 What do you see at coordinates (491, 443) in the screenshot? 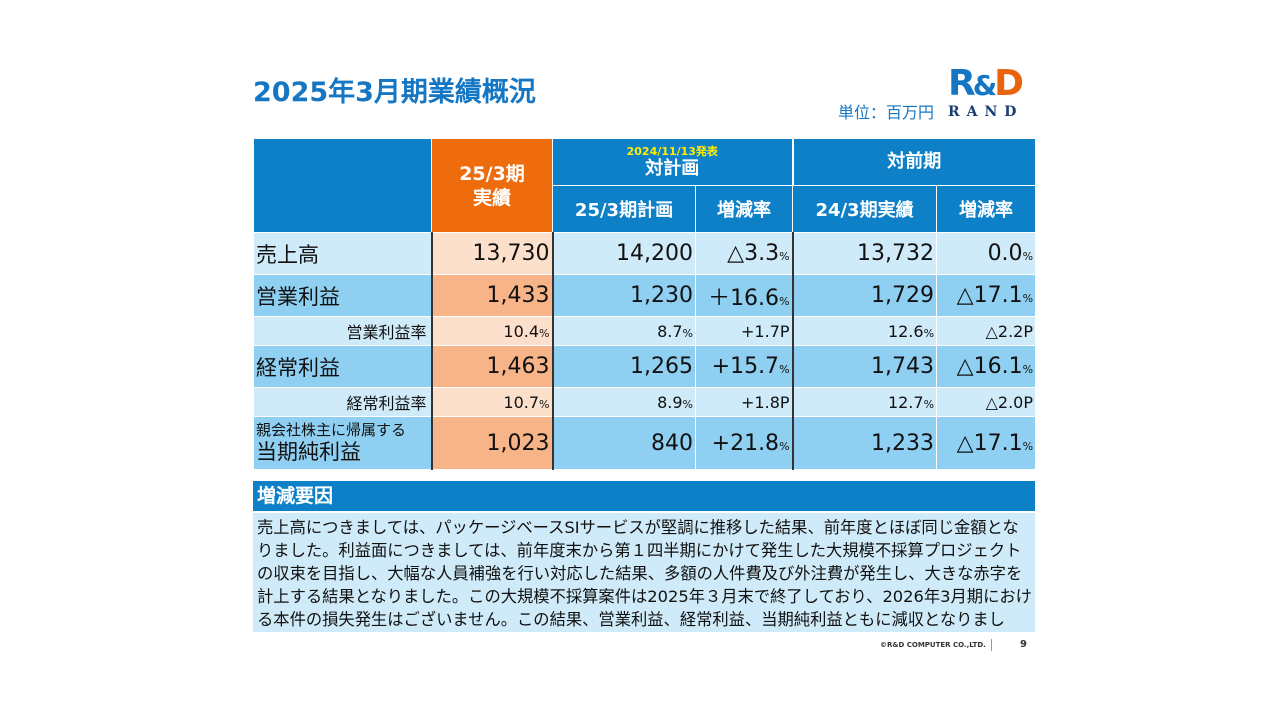
I see `actual-value: 1,023` at bounding box center [491, 443].